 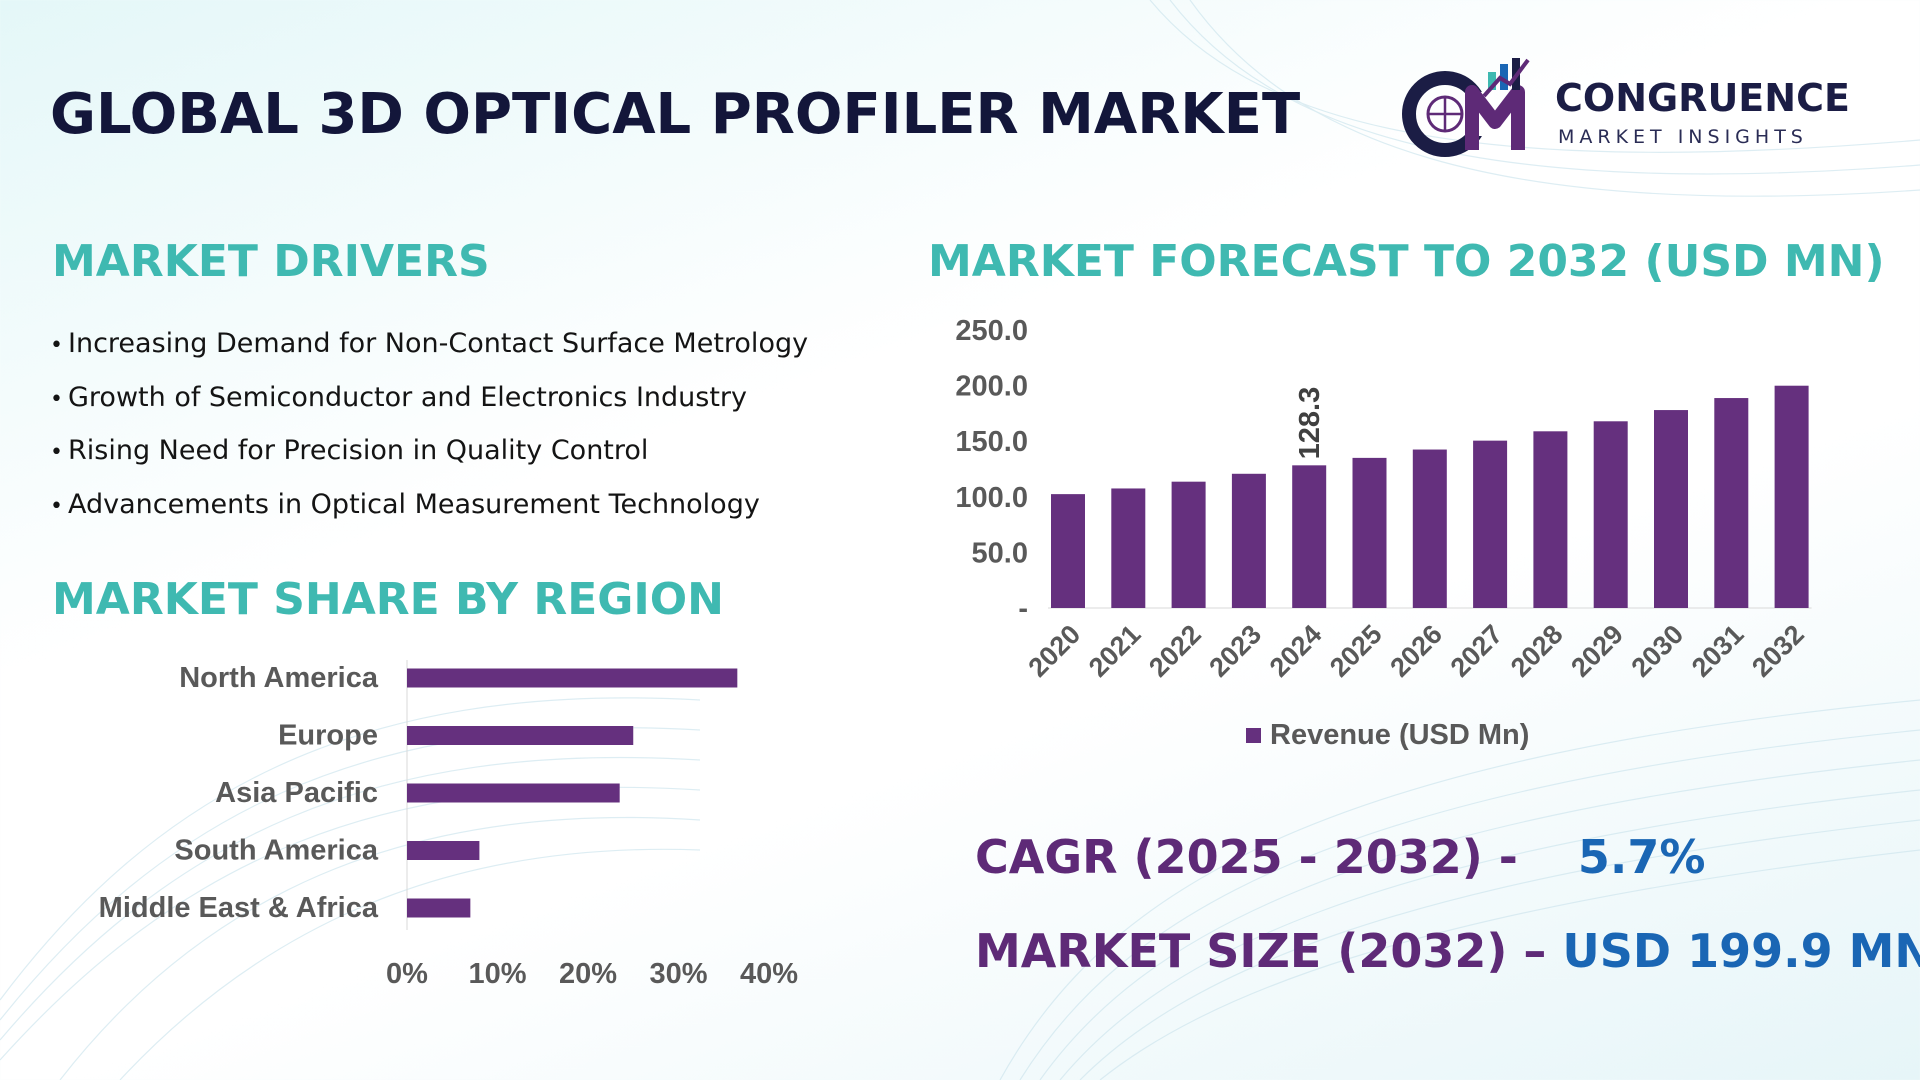 I want to click on brand-logo: CONGRUENCE MARKET INSIGHTS, so click(x=1635, y=107).